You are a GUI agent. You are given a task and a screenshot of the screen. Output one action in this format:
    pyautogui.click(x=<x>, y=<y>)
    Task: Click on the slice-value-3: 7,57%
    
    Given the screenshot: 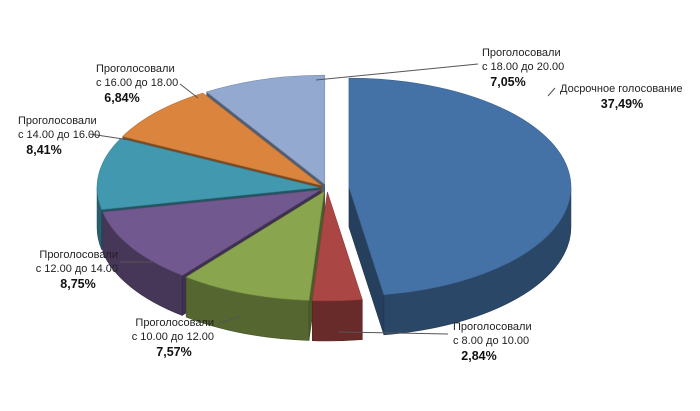 What is the action you would take?
    pyautogui.click(x=173, y=352)
    